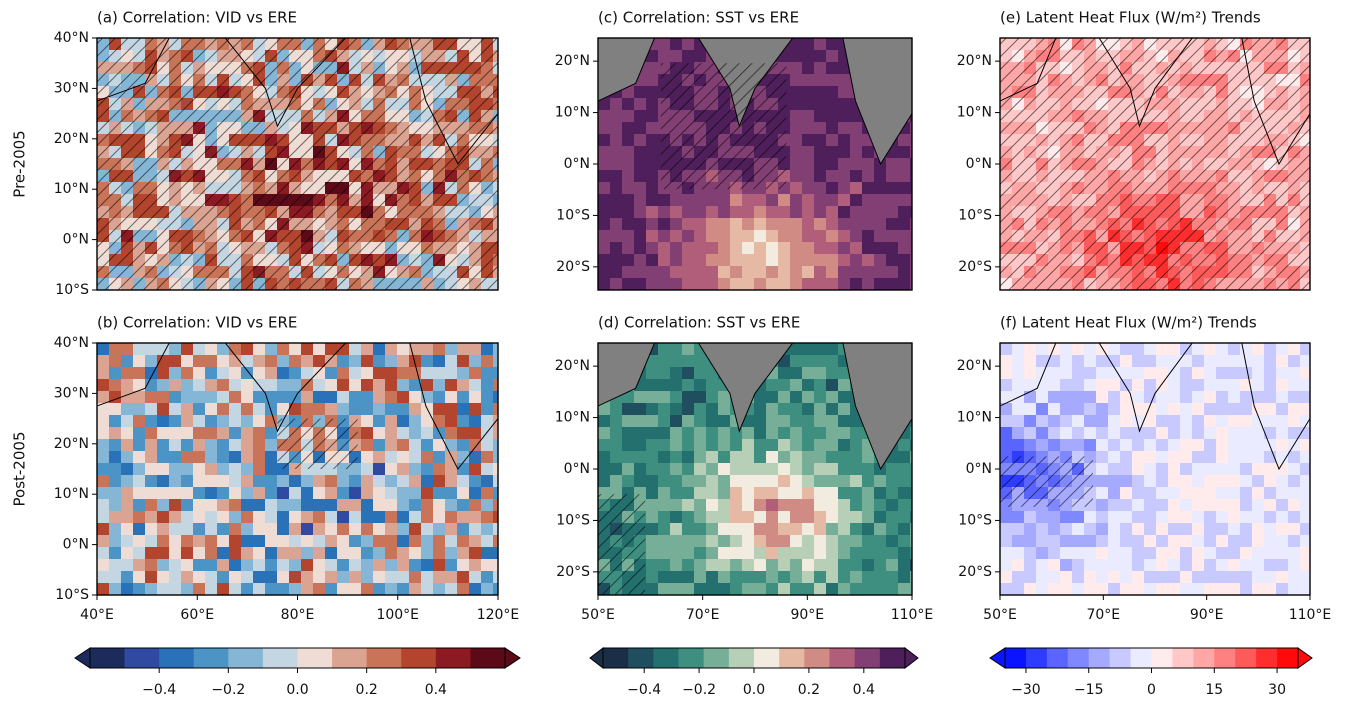 Image resolution: width=1349 pixels, height=705 pixels. Describe the element at coordinates (298, 615) in the screenshot. I see `x-tick-label: 80°E` at that location.